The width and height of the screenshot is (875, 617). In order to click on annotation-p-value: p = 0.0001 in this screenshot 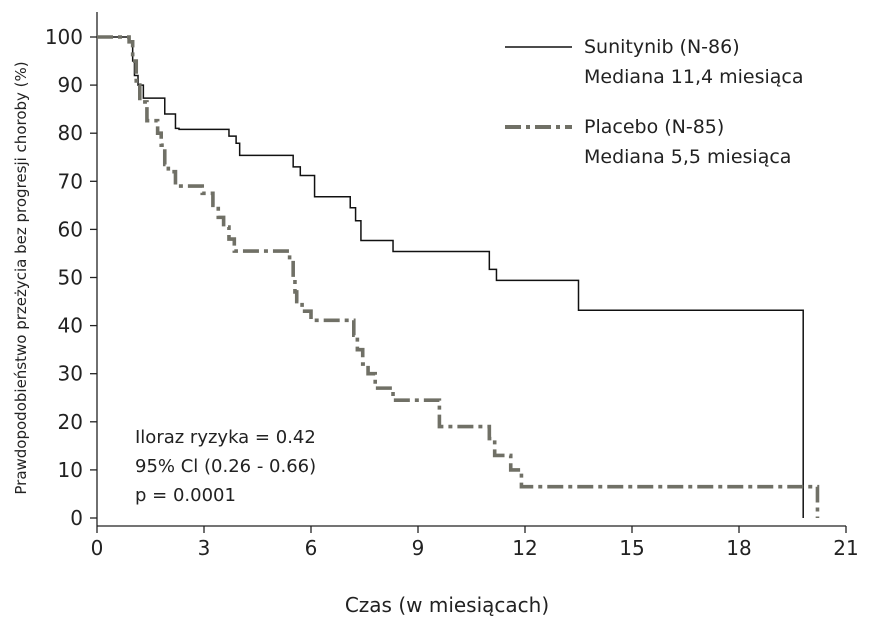, I will do `click(185, 495)`.